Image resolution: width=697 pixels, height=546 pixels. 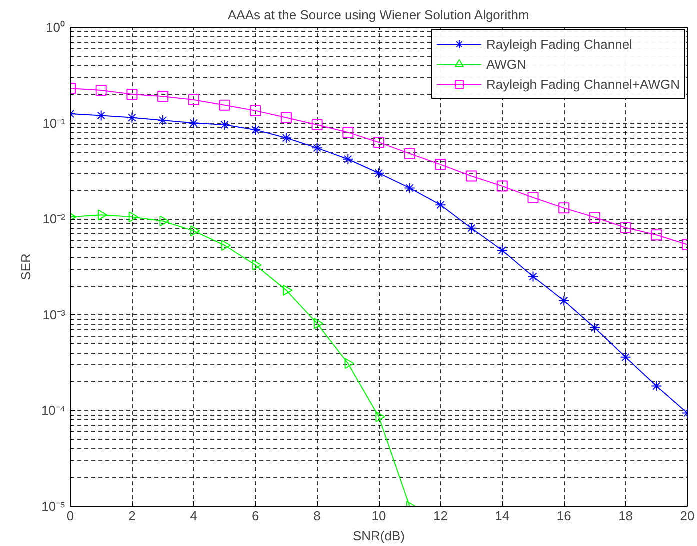 I want to click on x-tick-label: 4, so click(x=194, y=516).